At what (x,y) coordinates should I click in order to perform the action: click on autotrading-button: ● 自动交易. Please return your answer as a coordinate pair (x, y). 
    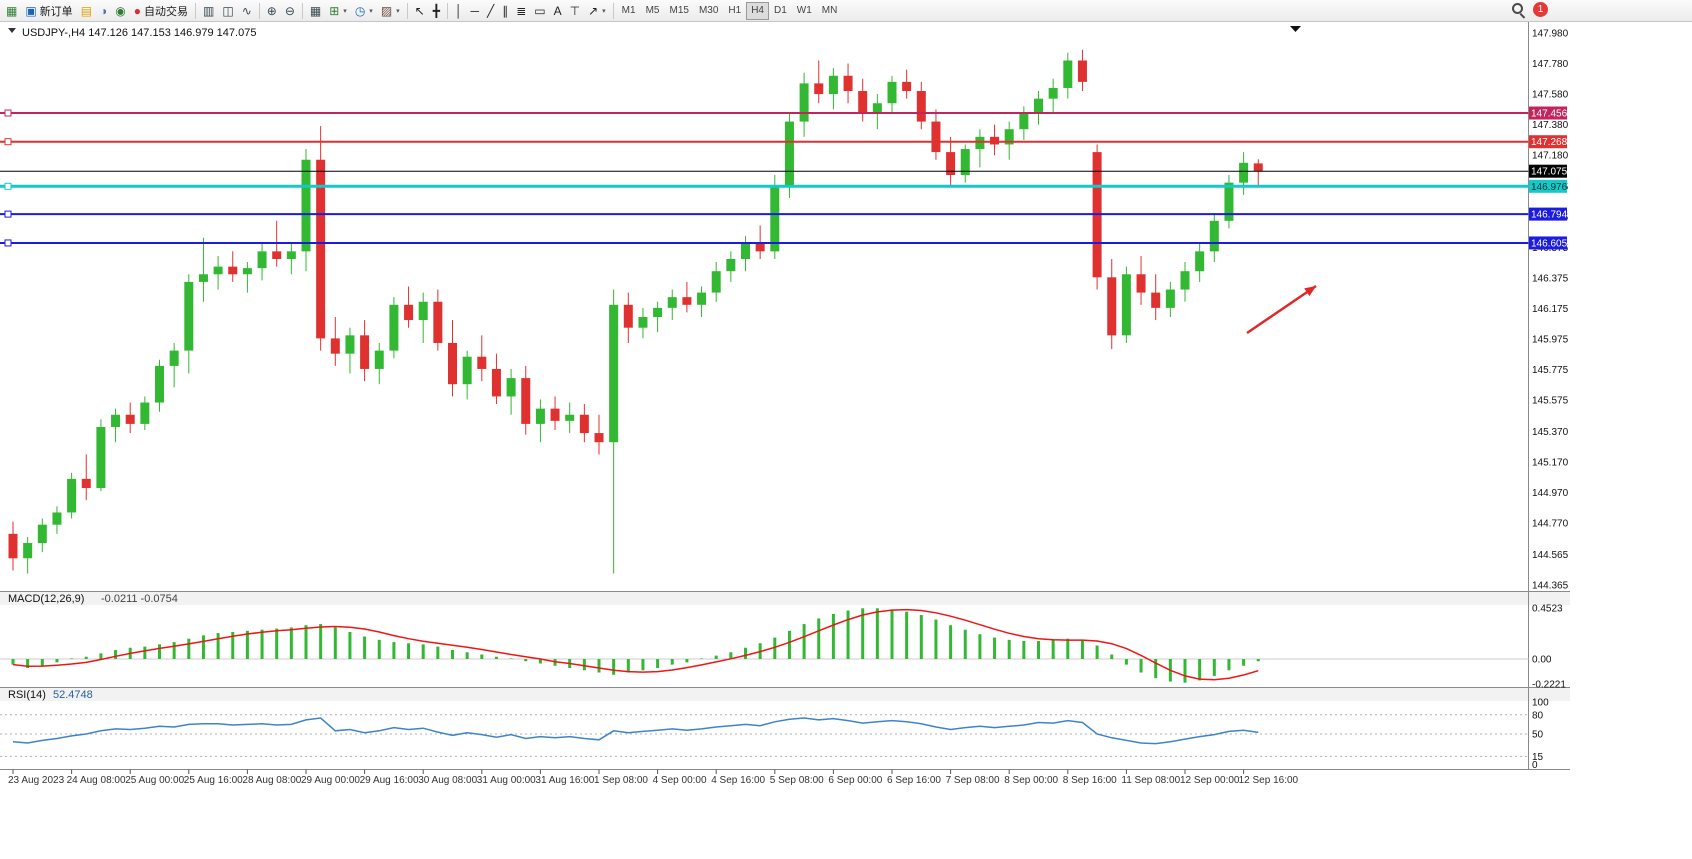
    Looking at the image, I should click on (161, 11).